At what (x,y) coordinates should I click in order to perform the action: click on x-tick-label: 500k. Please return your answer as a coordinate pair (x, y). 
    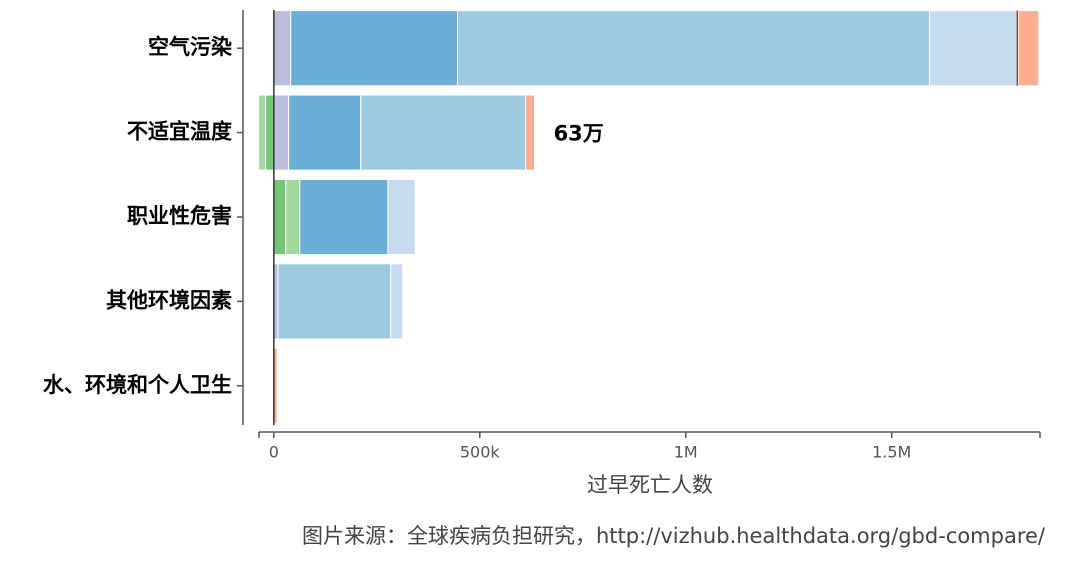
    Looking at the image, I should click on (480, 452).